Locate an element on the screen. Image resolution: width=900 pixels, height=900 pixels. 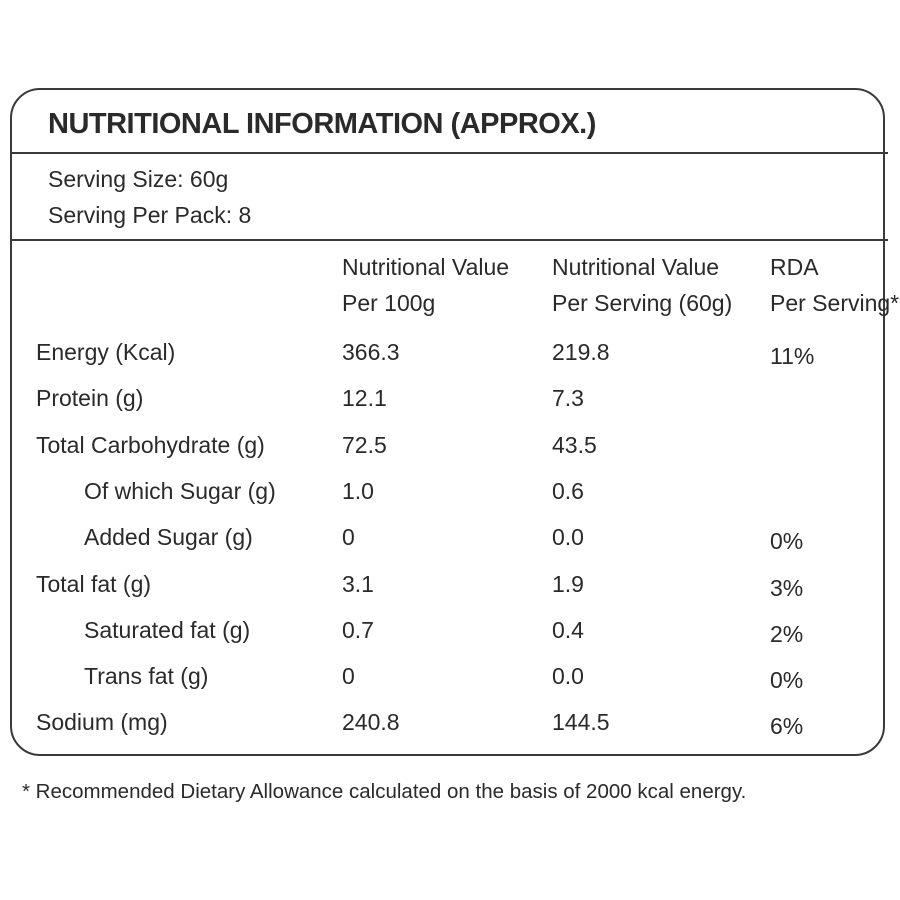
row-label: Energy (Kcal) is located at coordinates (106, 352).